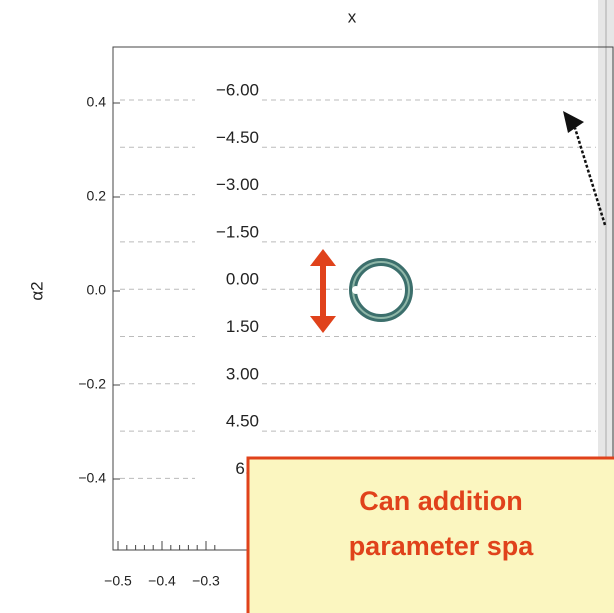  Describe the element at coordinates (242, 421) in the screenshot. I see `level-label: 4.50` at that location.